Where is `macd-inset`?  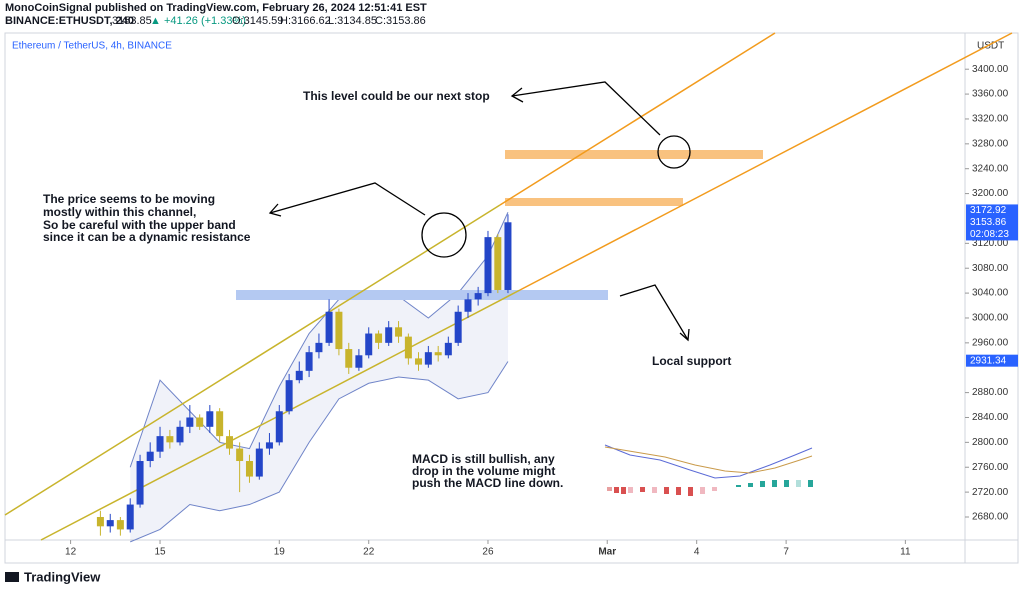
macd-inset is located at coordinates (708, 470).